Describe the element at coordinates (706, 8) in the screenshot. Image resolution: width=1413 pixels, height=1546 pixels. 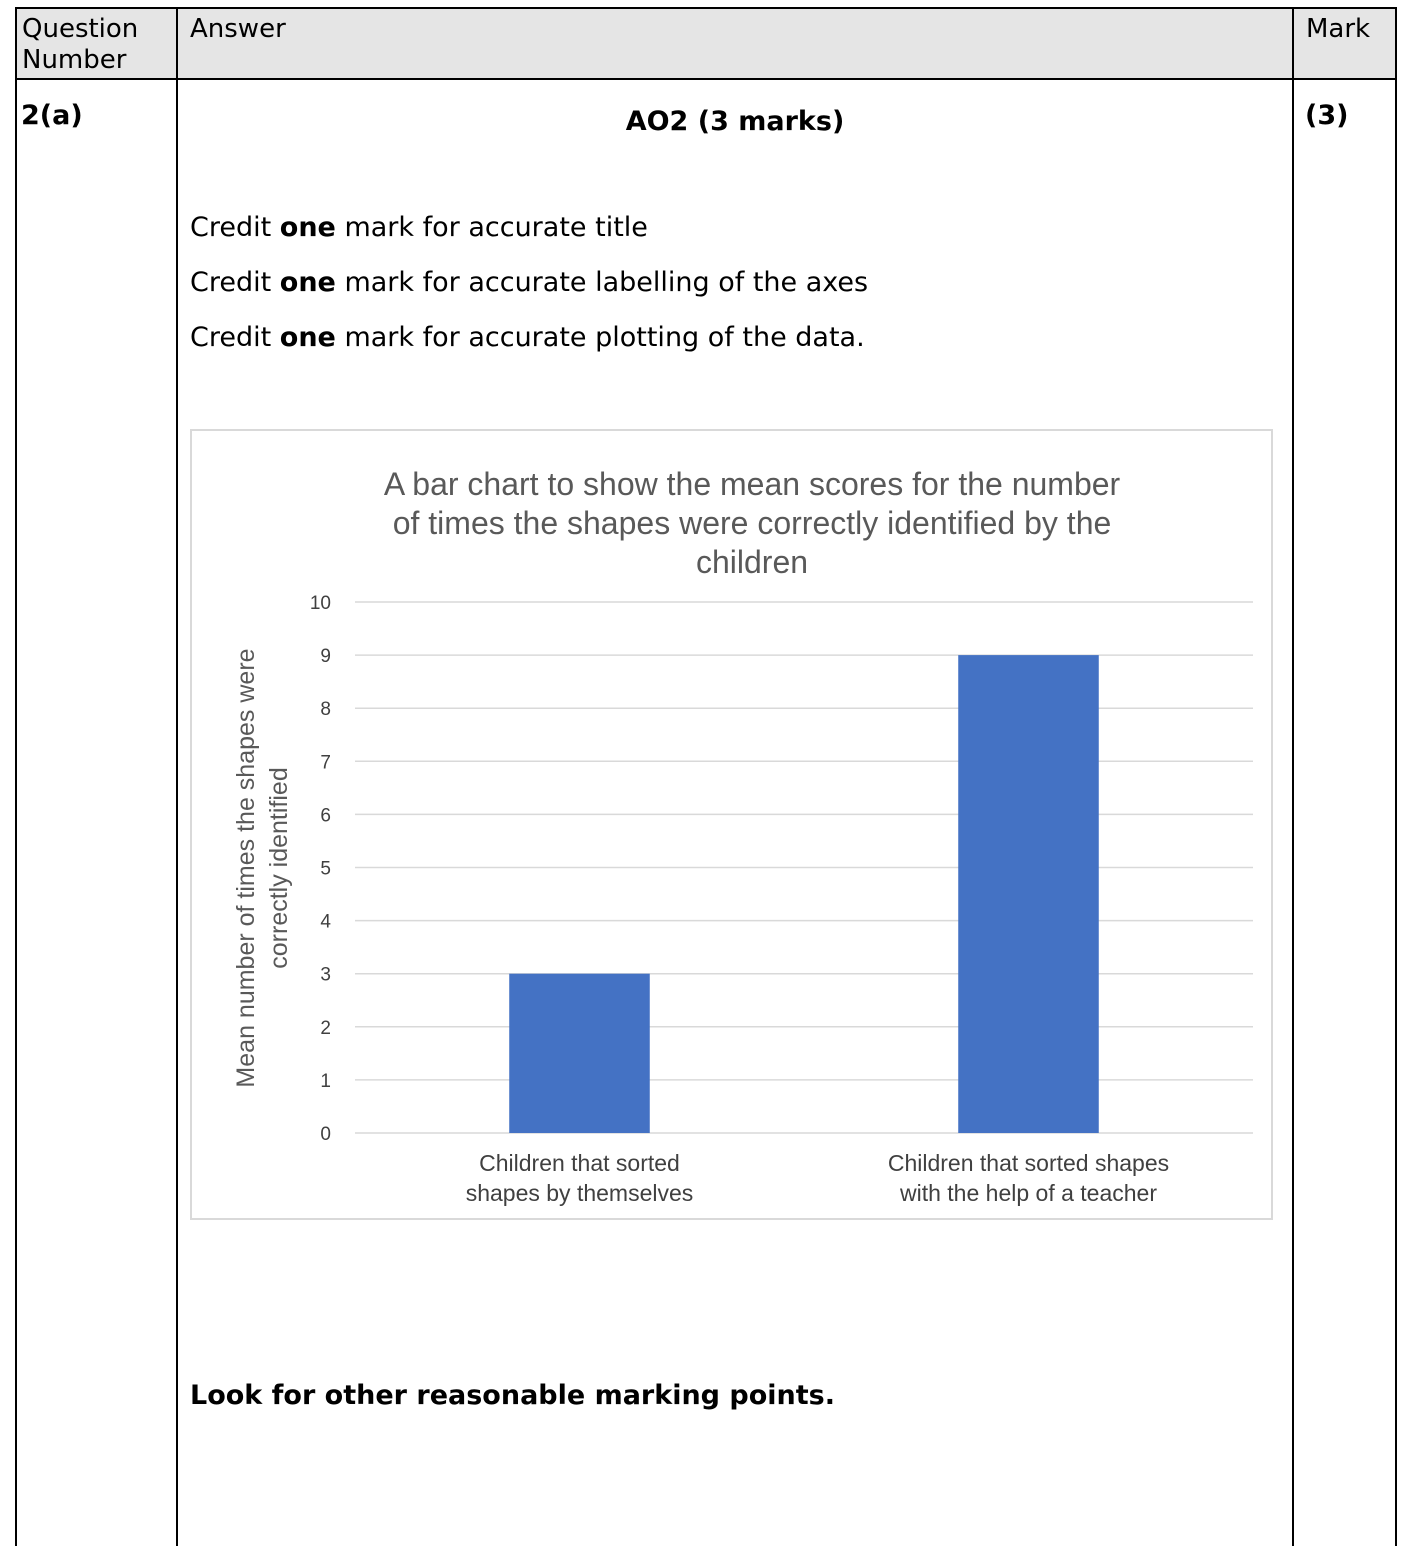
I see `table-top-border` at that location.